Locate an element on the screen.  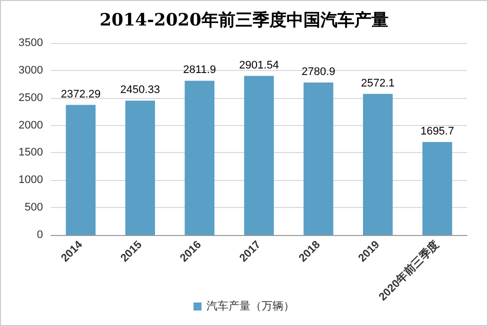
y-tick-label: 2500 is located at coordinates (30, 98).